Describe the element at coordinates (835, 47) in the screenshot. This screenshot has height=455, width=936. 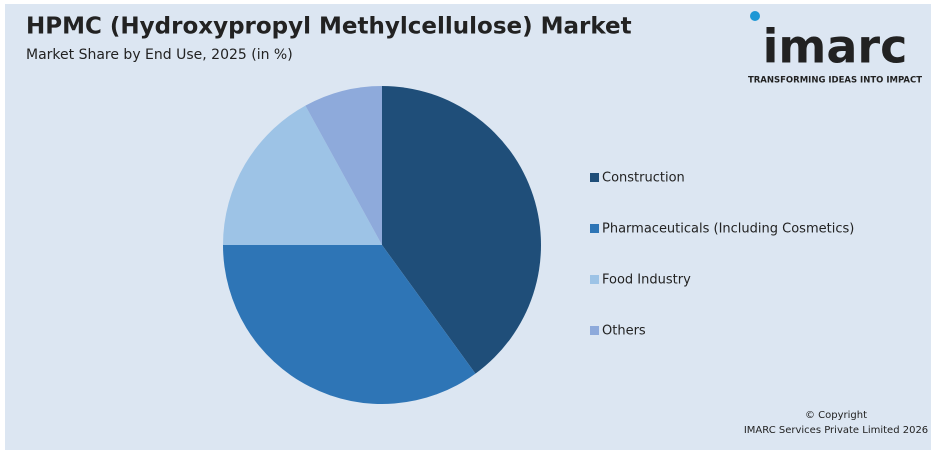
I see `logo: imarc` at that location.